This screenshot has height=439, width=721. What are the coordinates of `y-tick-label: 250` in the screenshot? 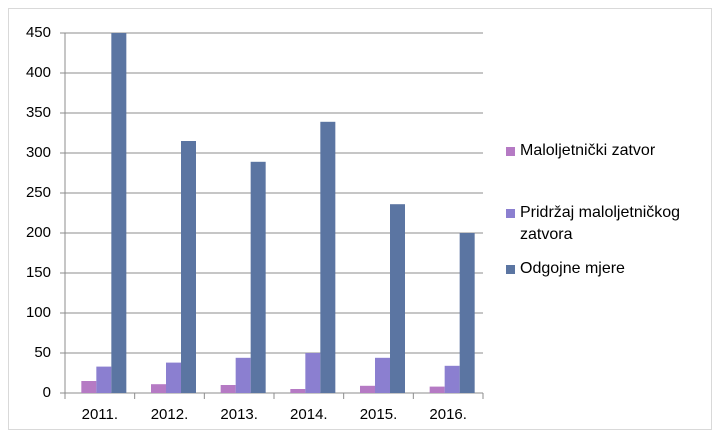 It's located at (38, 192).